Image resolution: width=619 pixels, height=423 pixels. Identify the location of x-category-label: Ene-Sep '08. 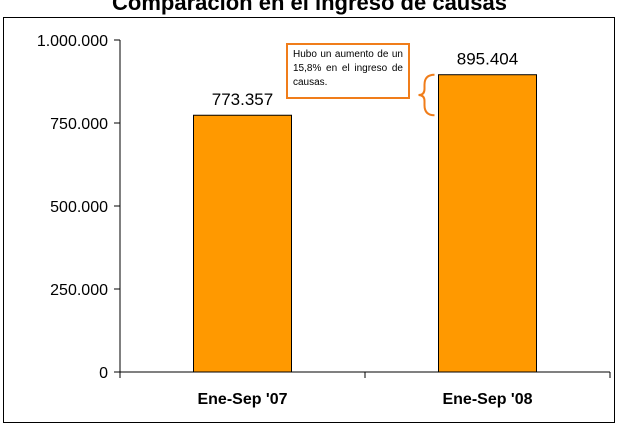
(487, 399).